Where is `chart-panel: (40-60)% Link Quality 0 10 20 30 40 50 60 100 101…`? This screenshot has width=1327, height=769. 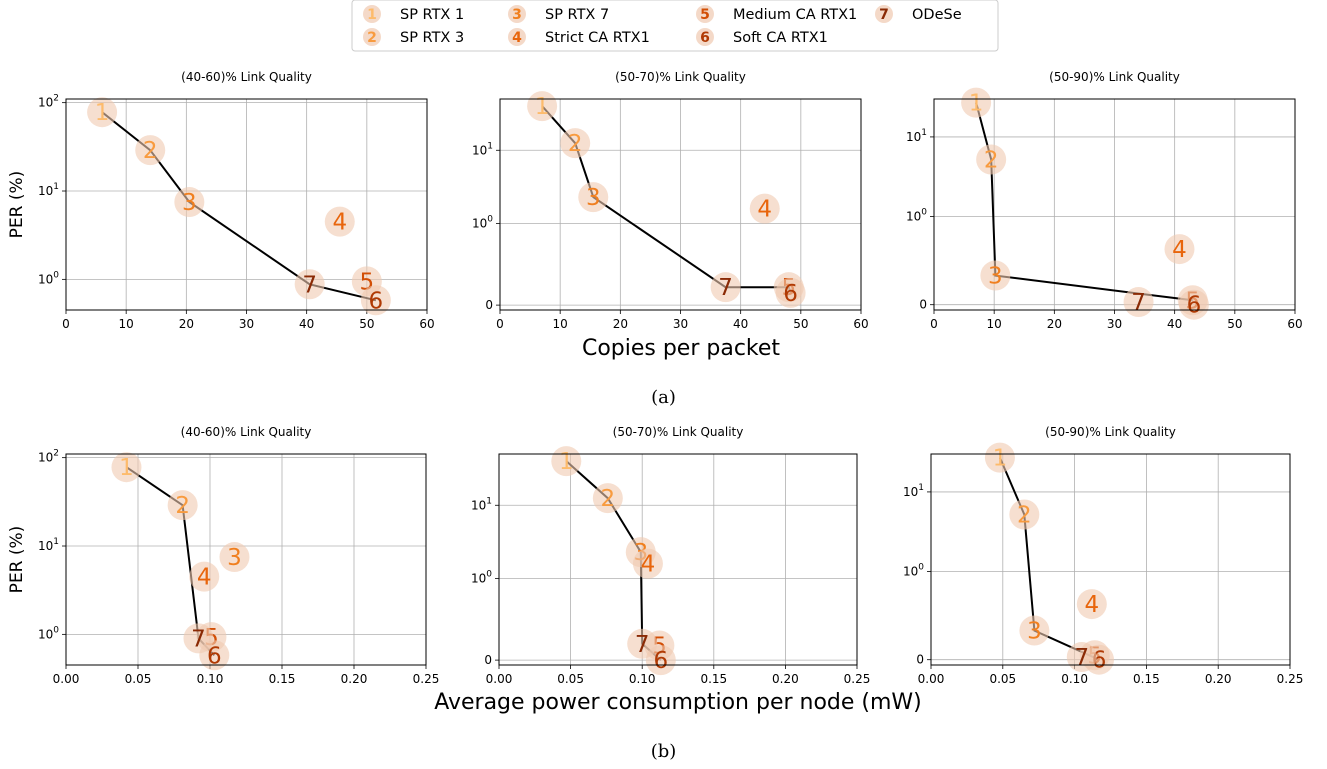 chart-panel: (40-60)% Link Quality 0 10 20 30 40 50 60 100 101… is located at coordinates (221, 200).